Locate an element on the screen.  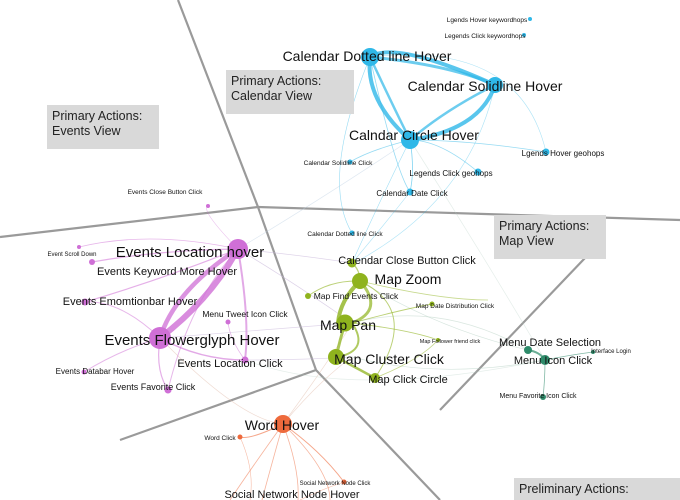
node-word-hover is located at coordinates (283, 424).